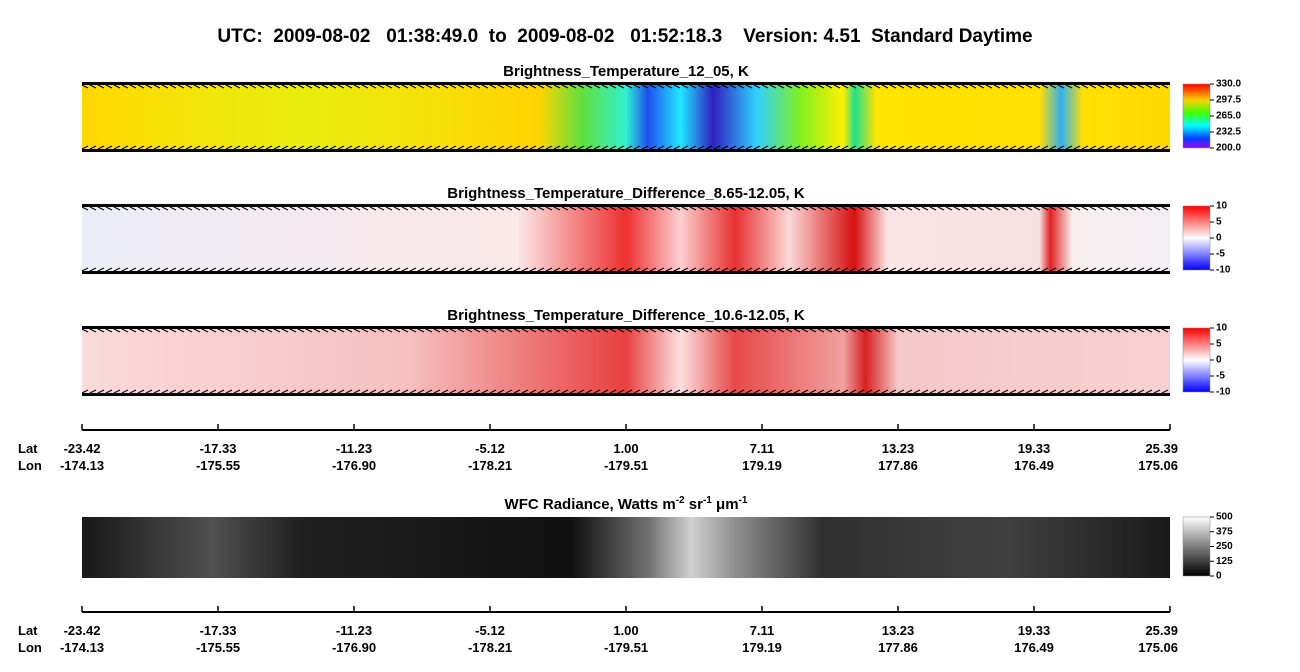 This screenshot has height=672, width=1300. I want to click on colorbar-tick-label: 250, so click(1224, 546).